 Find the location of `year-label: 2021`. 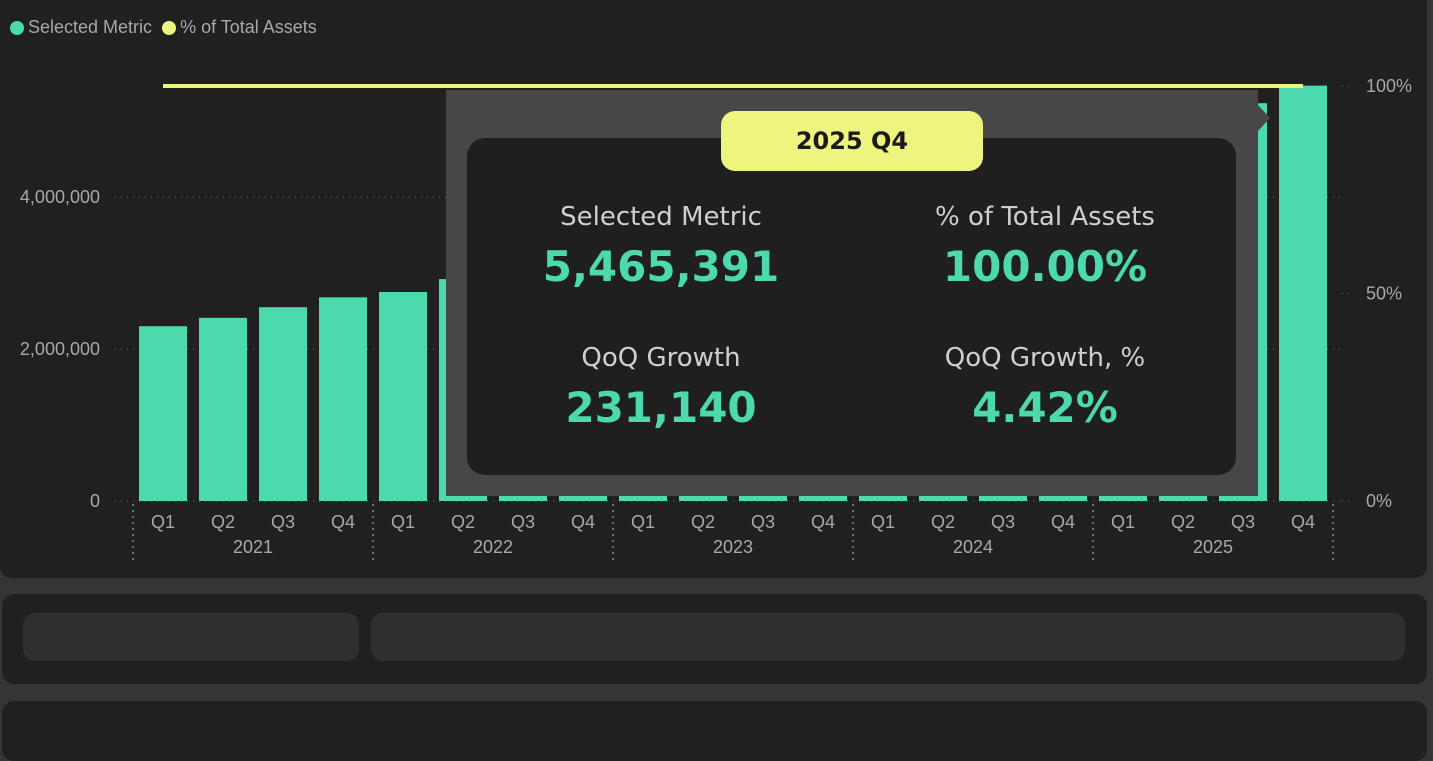

year-label: 2021 is located at coordinates (253, 547).